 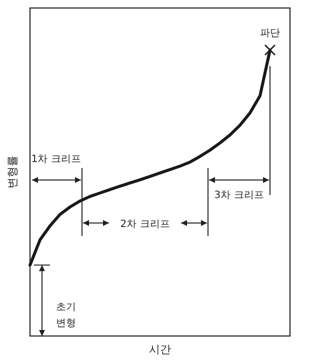 I want to click on text: 파단, so click(x=270, y=33).